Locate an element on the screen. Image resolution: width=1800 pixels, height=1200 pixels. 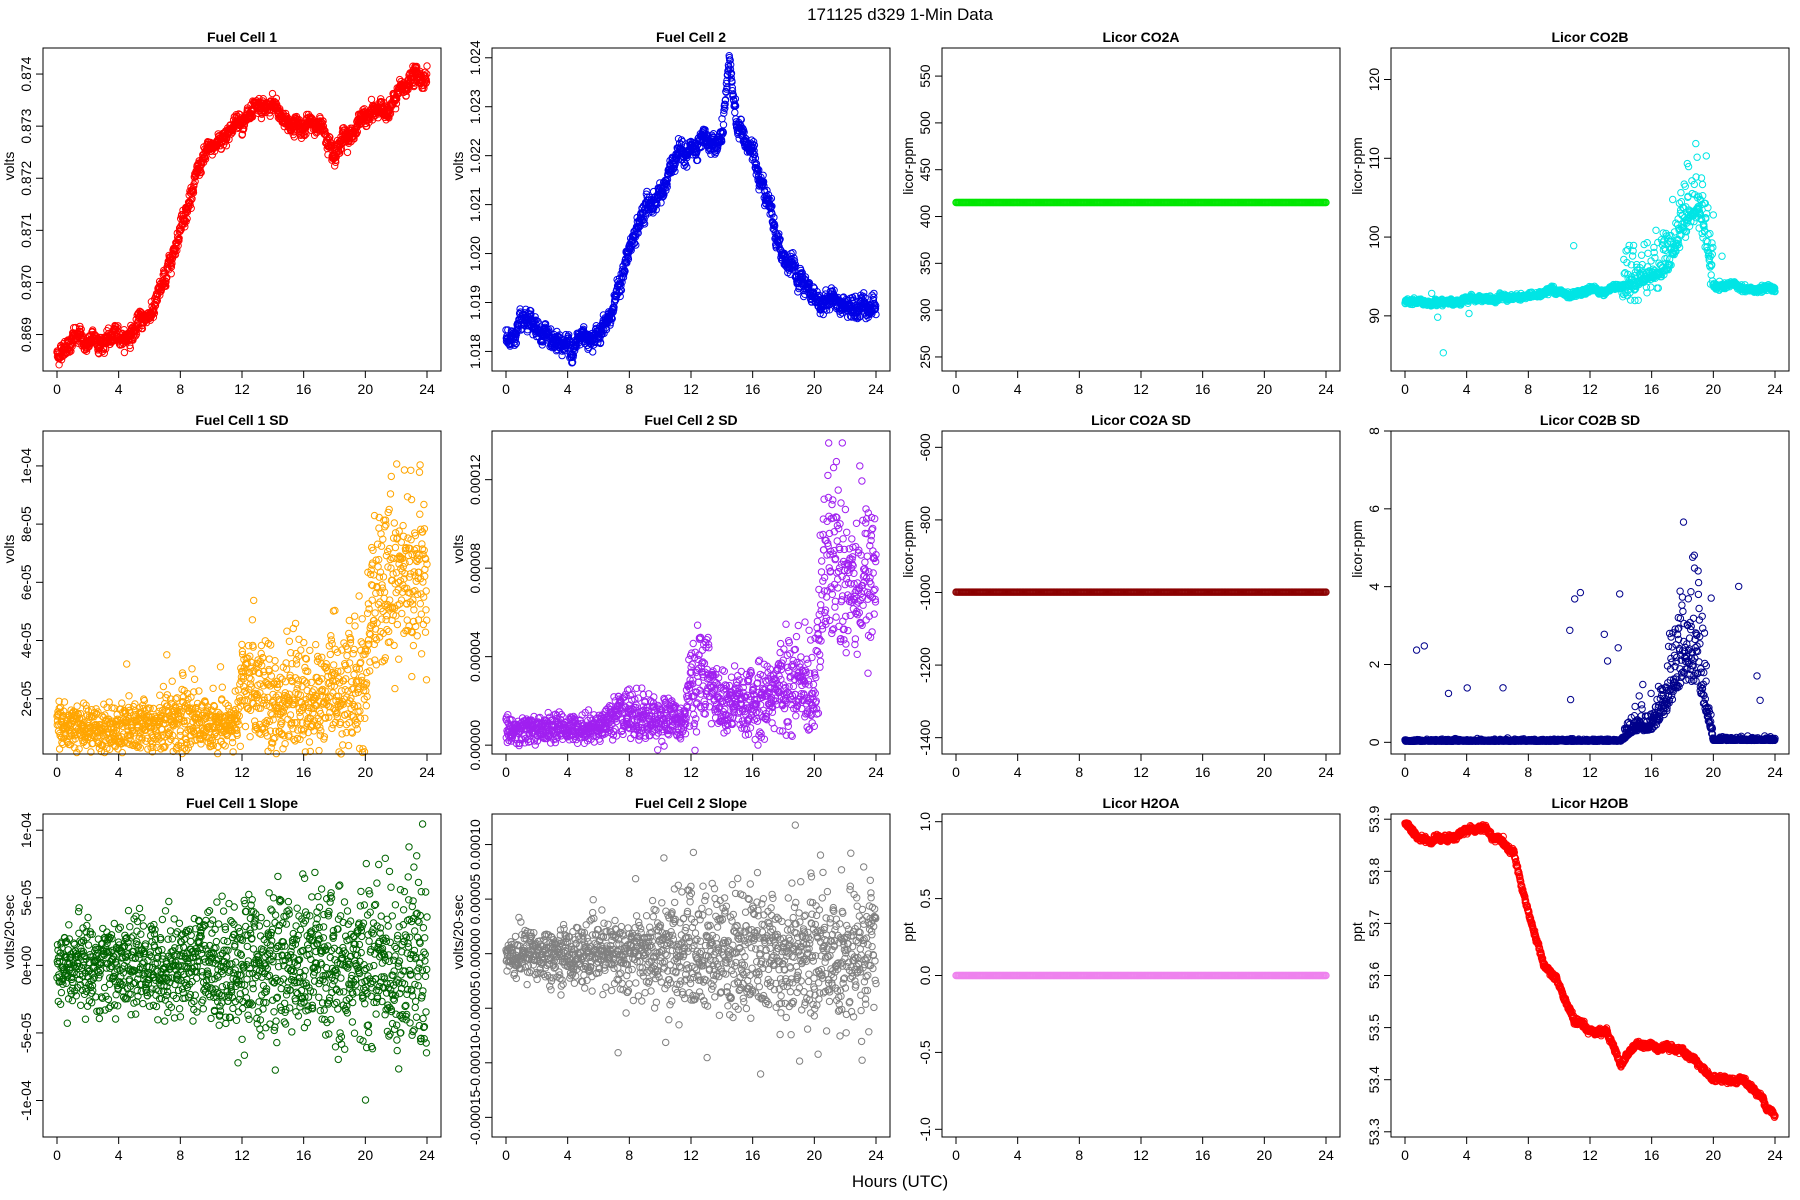
y-tick-label: 120 is located at coordinates (1374, 80).